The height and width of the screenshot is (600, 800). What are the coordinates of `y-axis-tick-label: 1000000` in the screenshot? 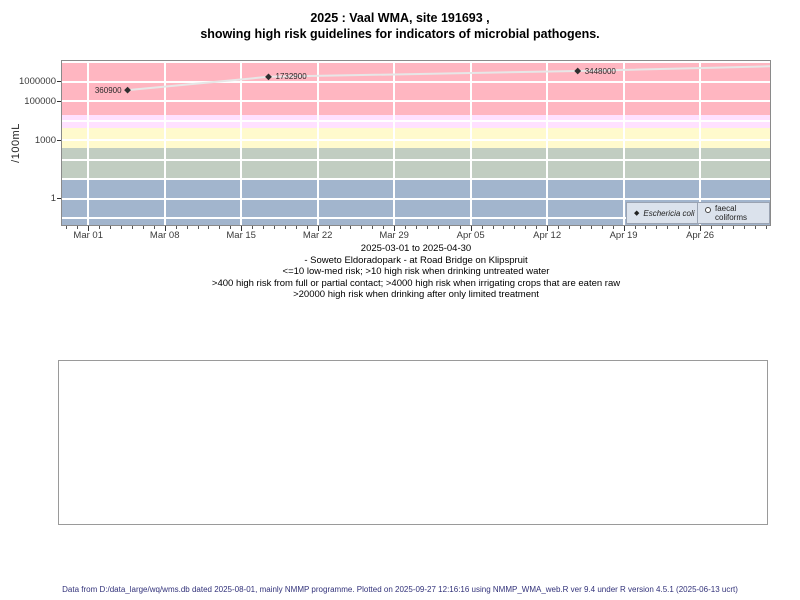 It's located at (37, 81).